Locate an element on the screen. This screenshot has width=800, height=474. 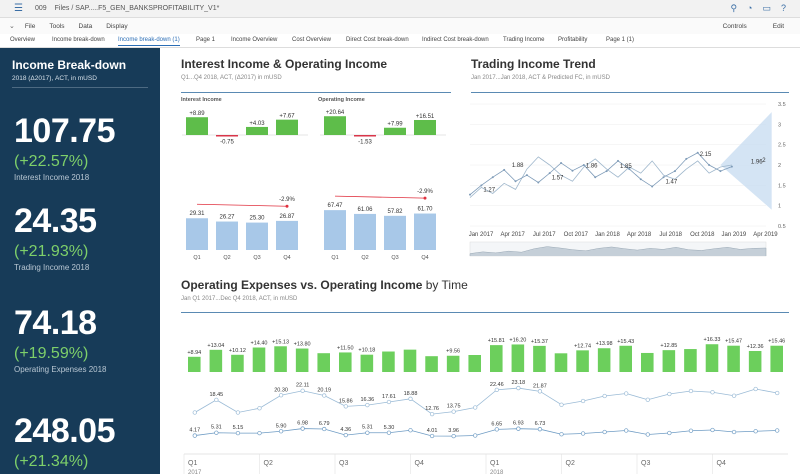
tab-income-break-down-1: Income break-down (1) is located at coordinates (149, 41).